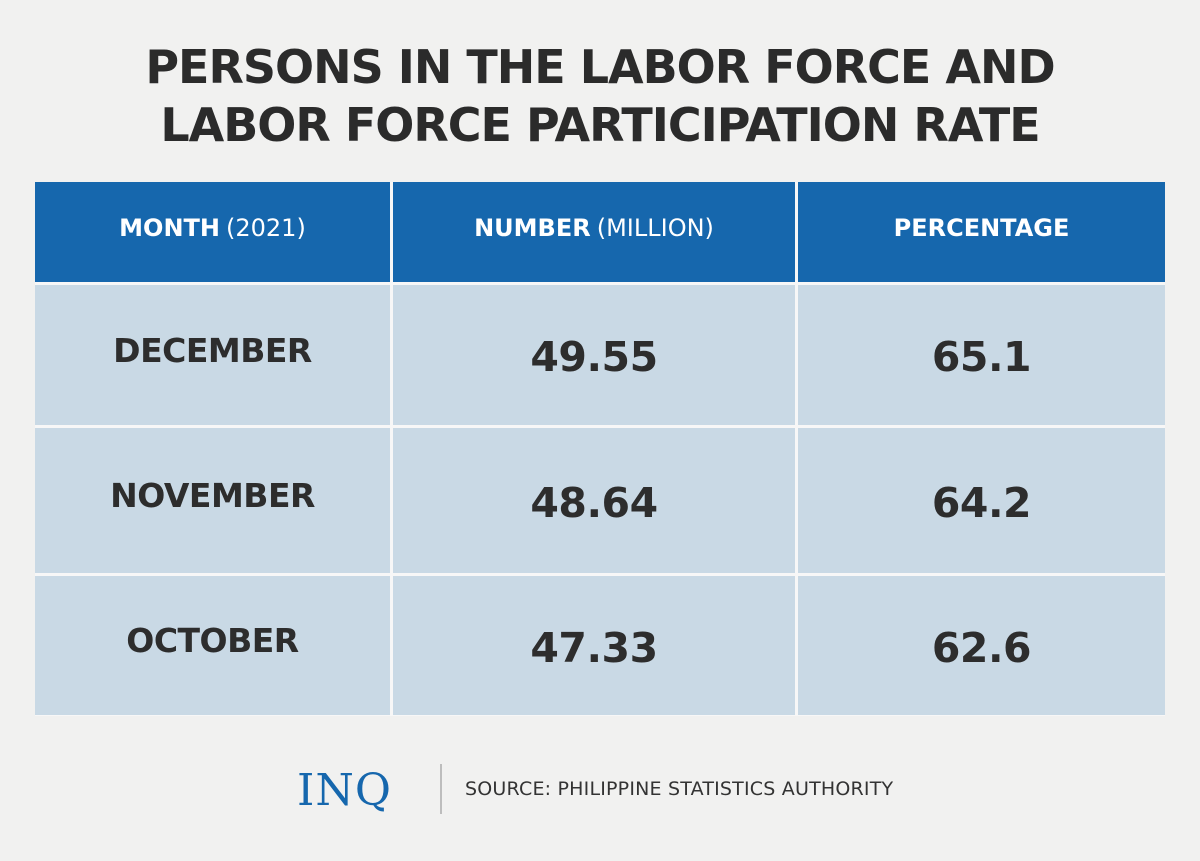 This screenshot has height=861, width=1200. I want to click on chart-title-line-1: PERSONS IN THE LABOR FORCE AND, so click(600, 67).